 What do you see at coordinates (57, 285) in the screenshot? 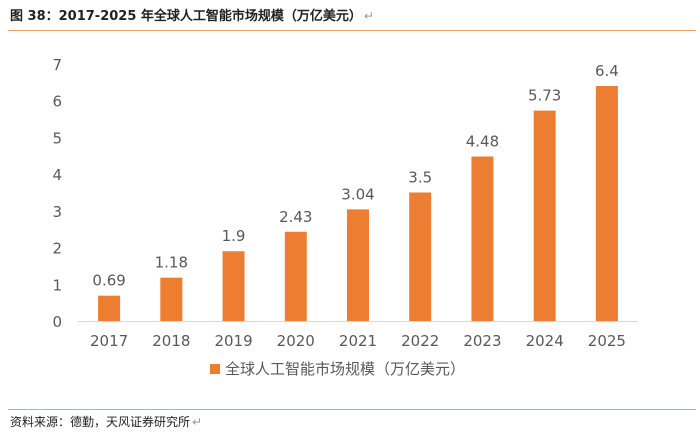
I see `y-tick-label: 1` at bounding box center [57, 285].